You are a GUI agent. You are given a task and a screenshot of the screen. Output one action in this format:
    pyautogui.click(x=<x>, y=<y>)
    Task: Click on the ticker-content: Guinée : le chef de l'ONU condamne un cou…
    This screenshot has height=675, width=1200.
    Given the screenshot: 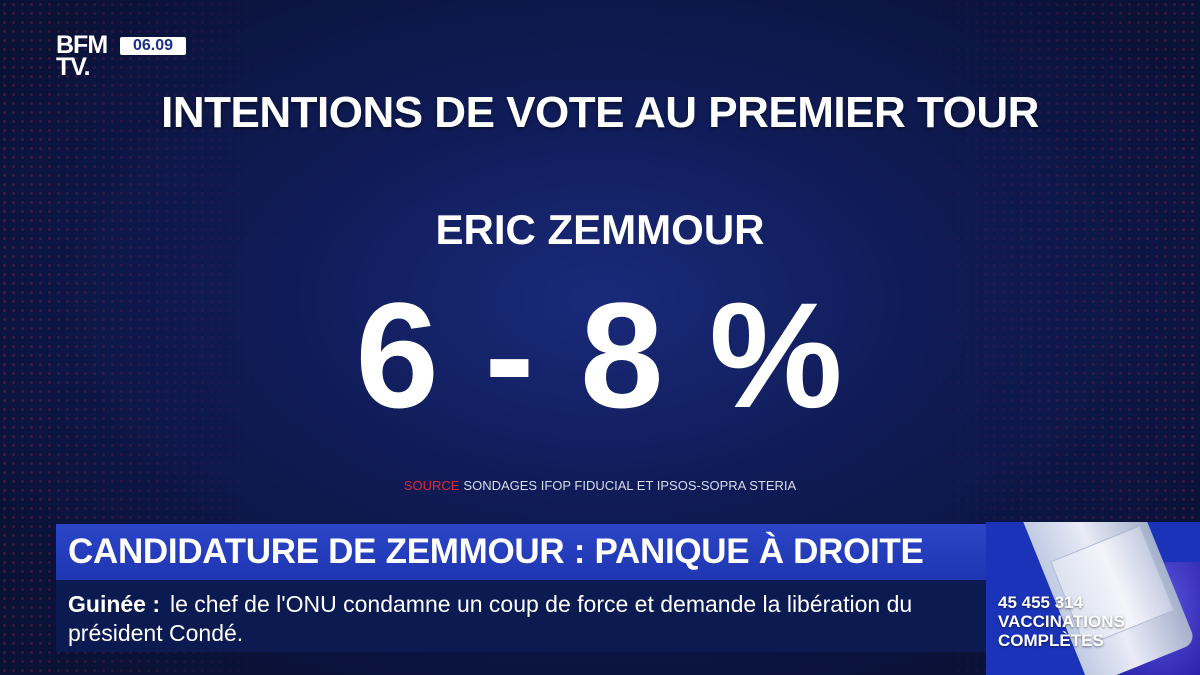 What is the action you would take?
    pyautogui.click(x=518, y=619)
    